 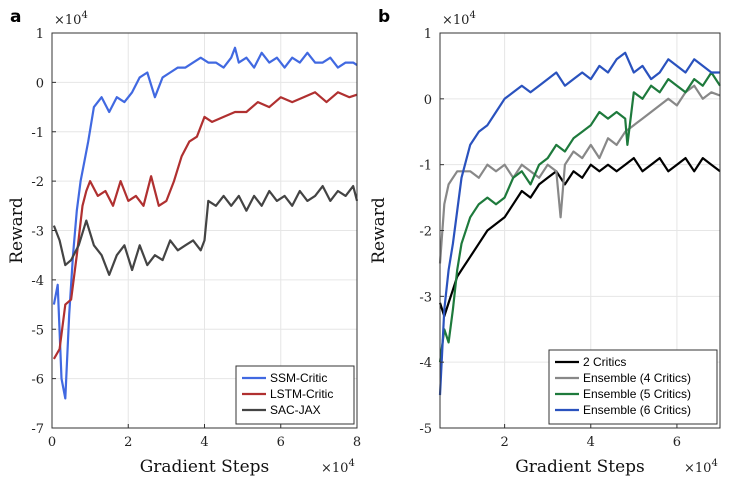 I want to click on x-tick-label: 0, so click(x=52, y=442).